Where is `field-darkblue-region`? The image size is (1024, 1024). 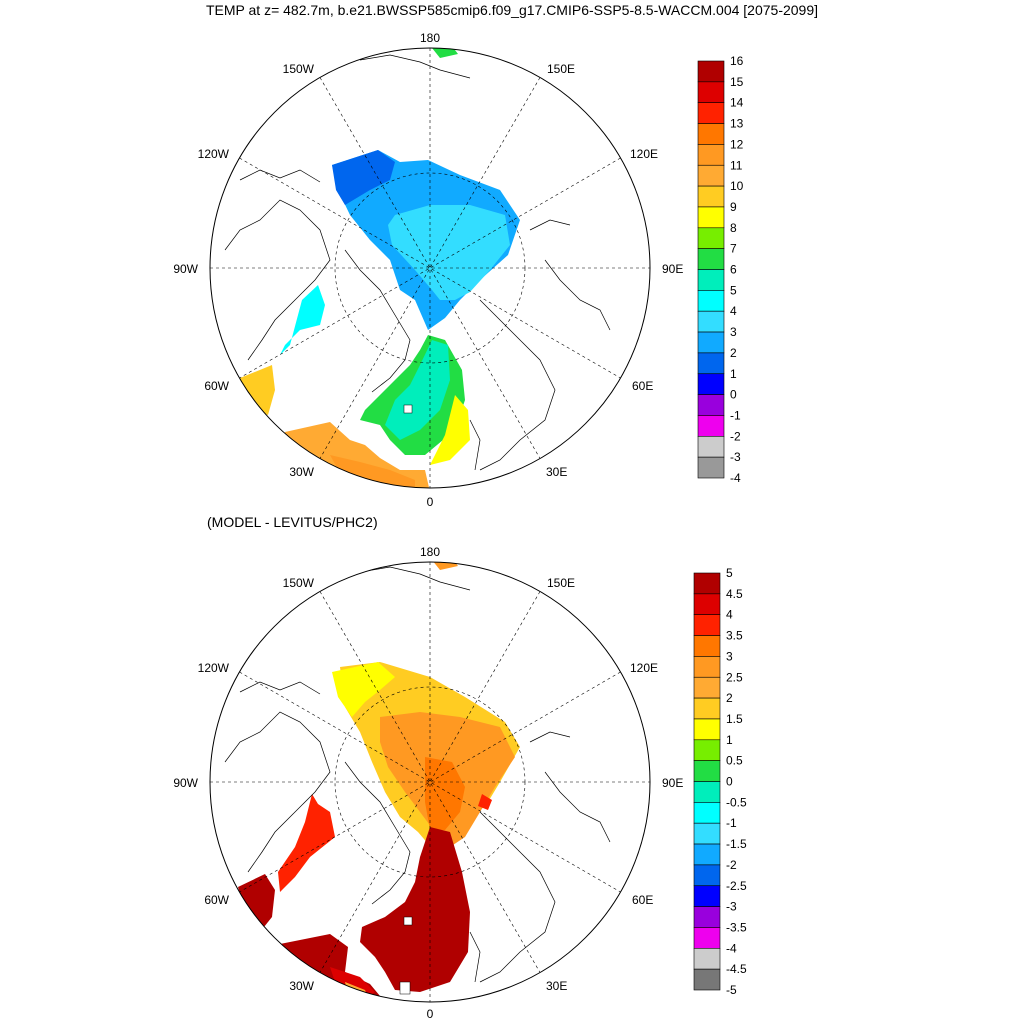 field-darkblue-region is located at coordinates (363, 177).